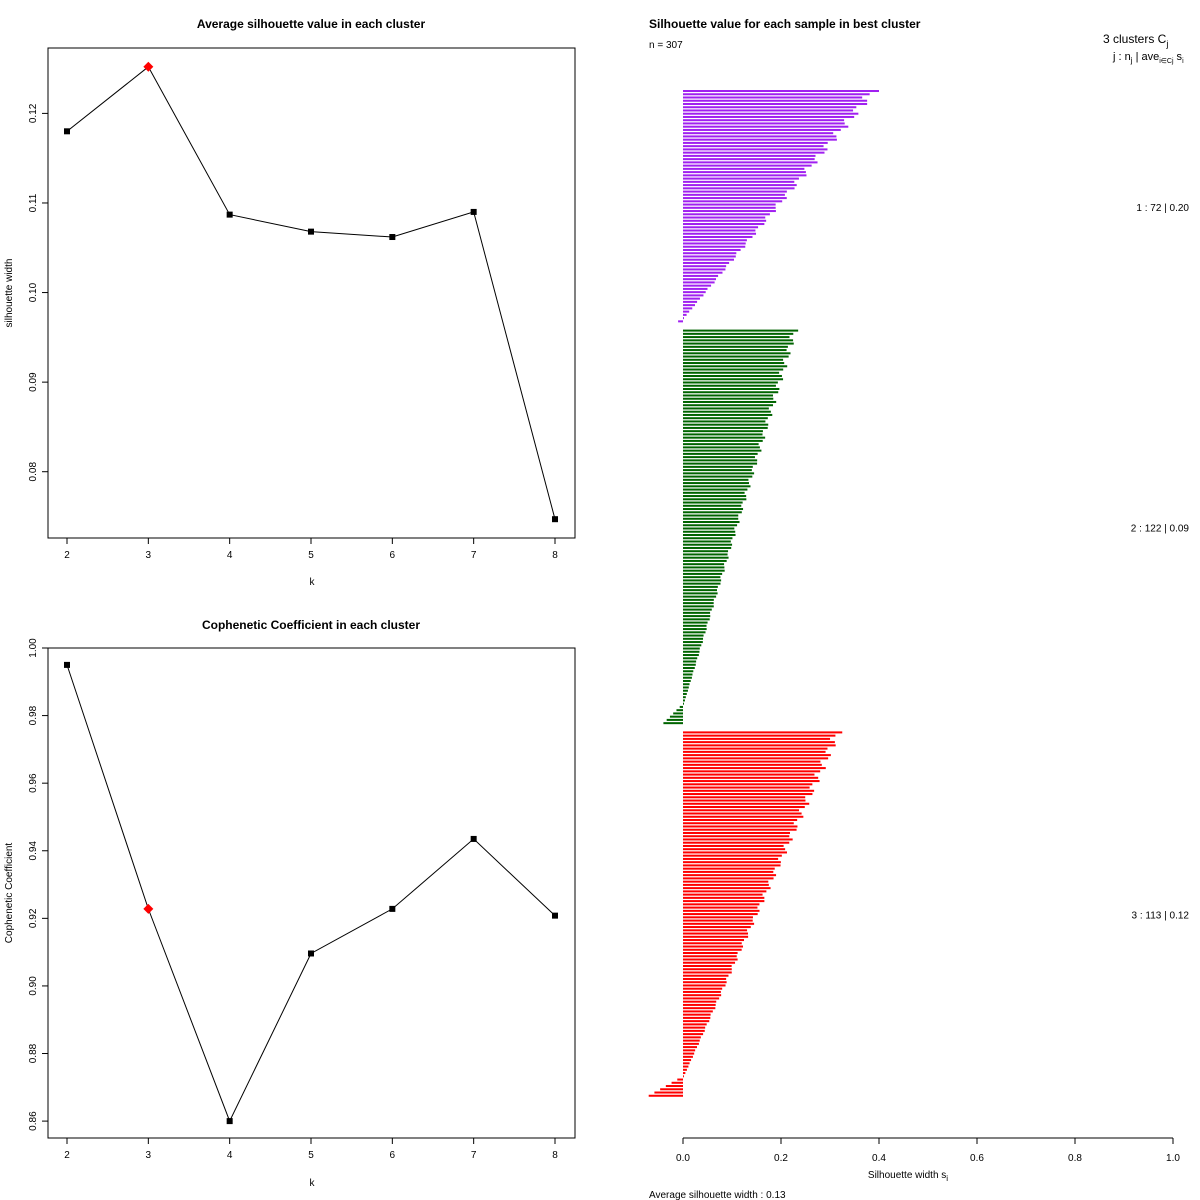  Describe the element at coordinates (717, 1195) in the screenshot. I see `average-silhouette-label: Average silhouette width : 0.13` at that location.